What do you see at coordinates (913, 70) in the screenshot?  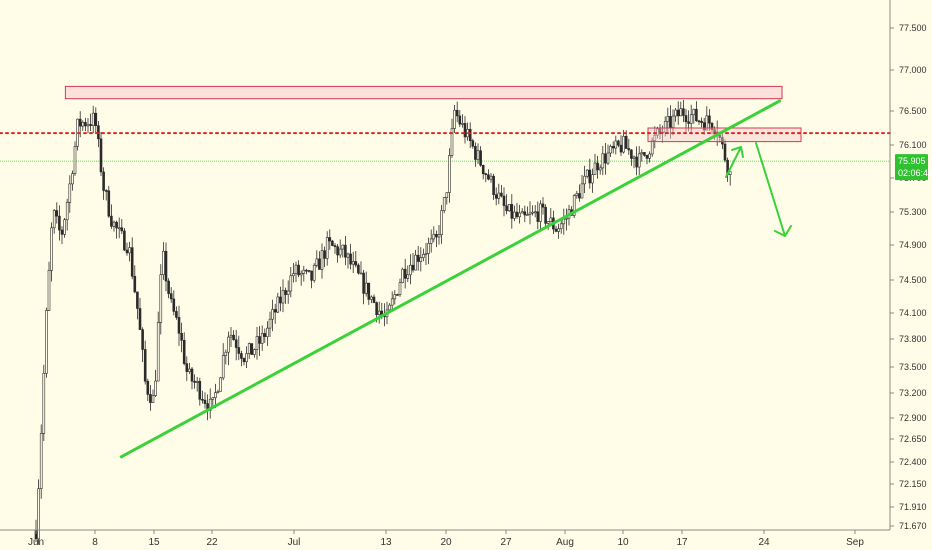 I see `price-tick-label: 77.000` at bounding box center [913, 70].